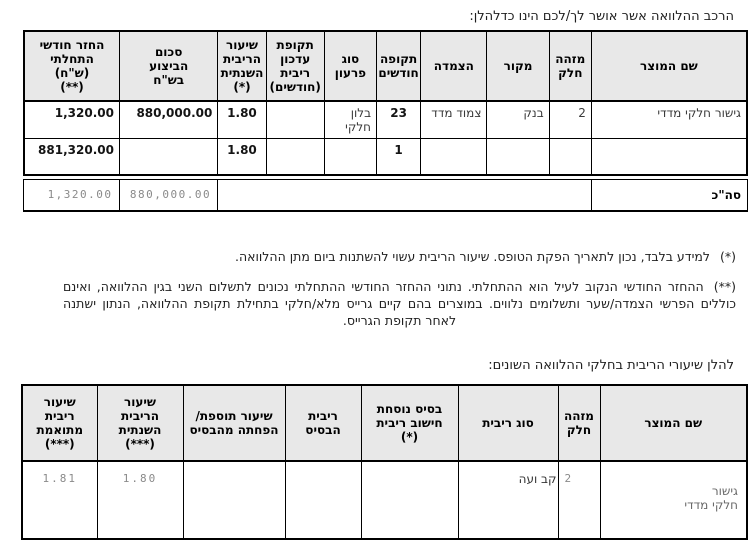  Describe the element at coordinates (71, 194) in the screenshot. I see `total-initial-monthly-payment: 1,320.00` at that location.